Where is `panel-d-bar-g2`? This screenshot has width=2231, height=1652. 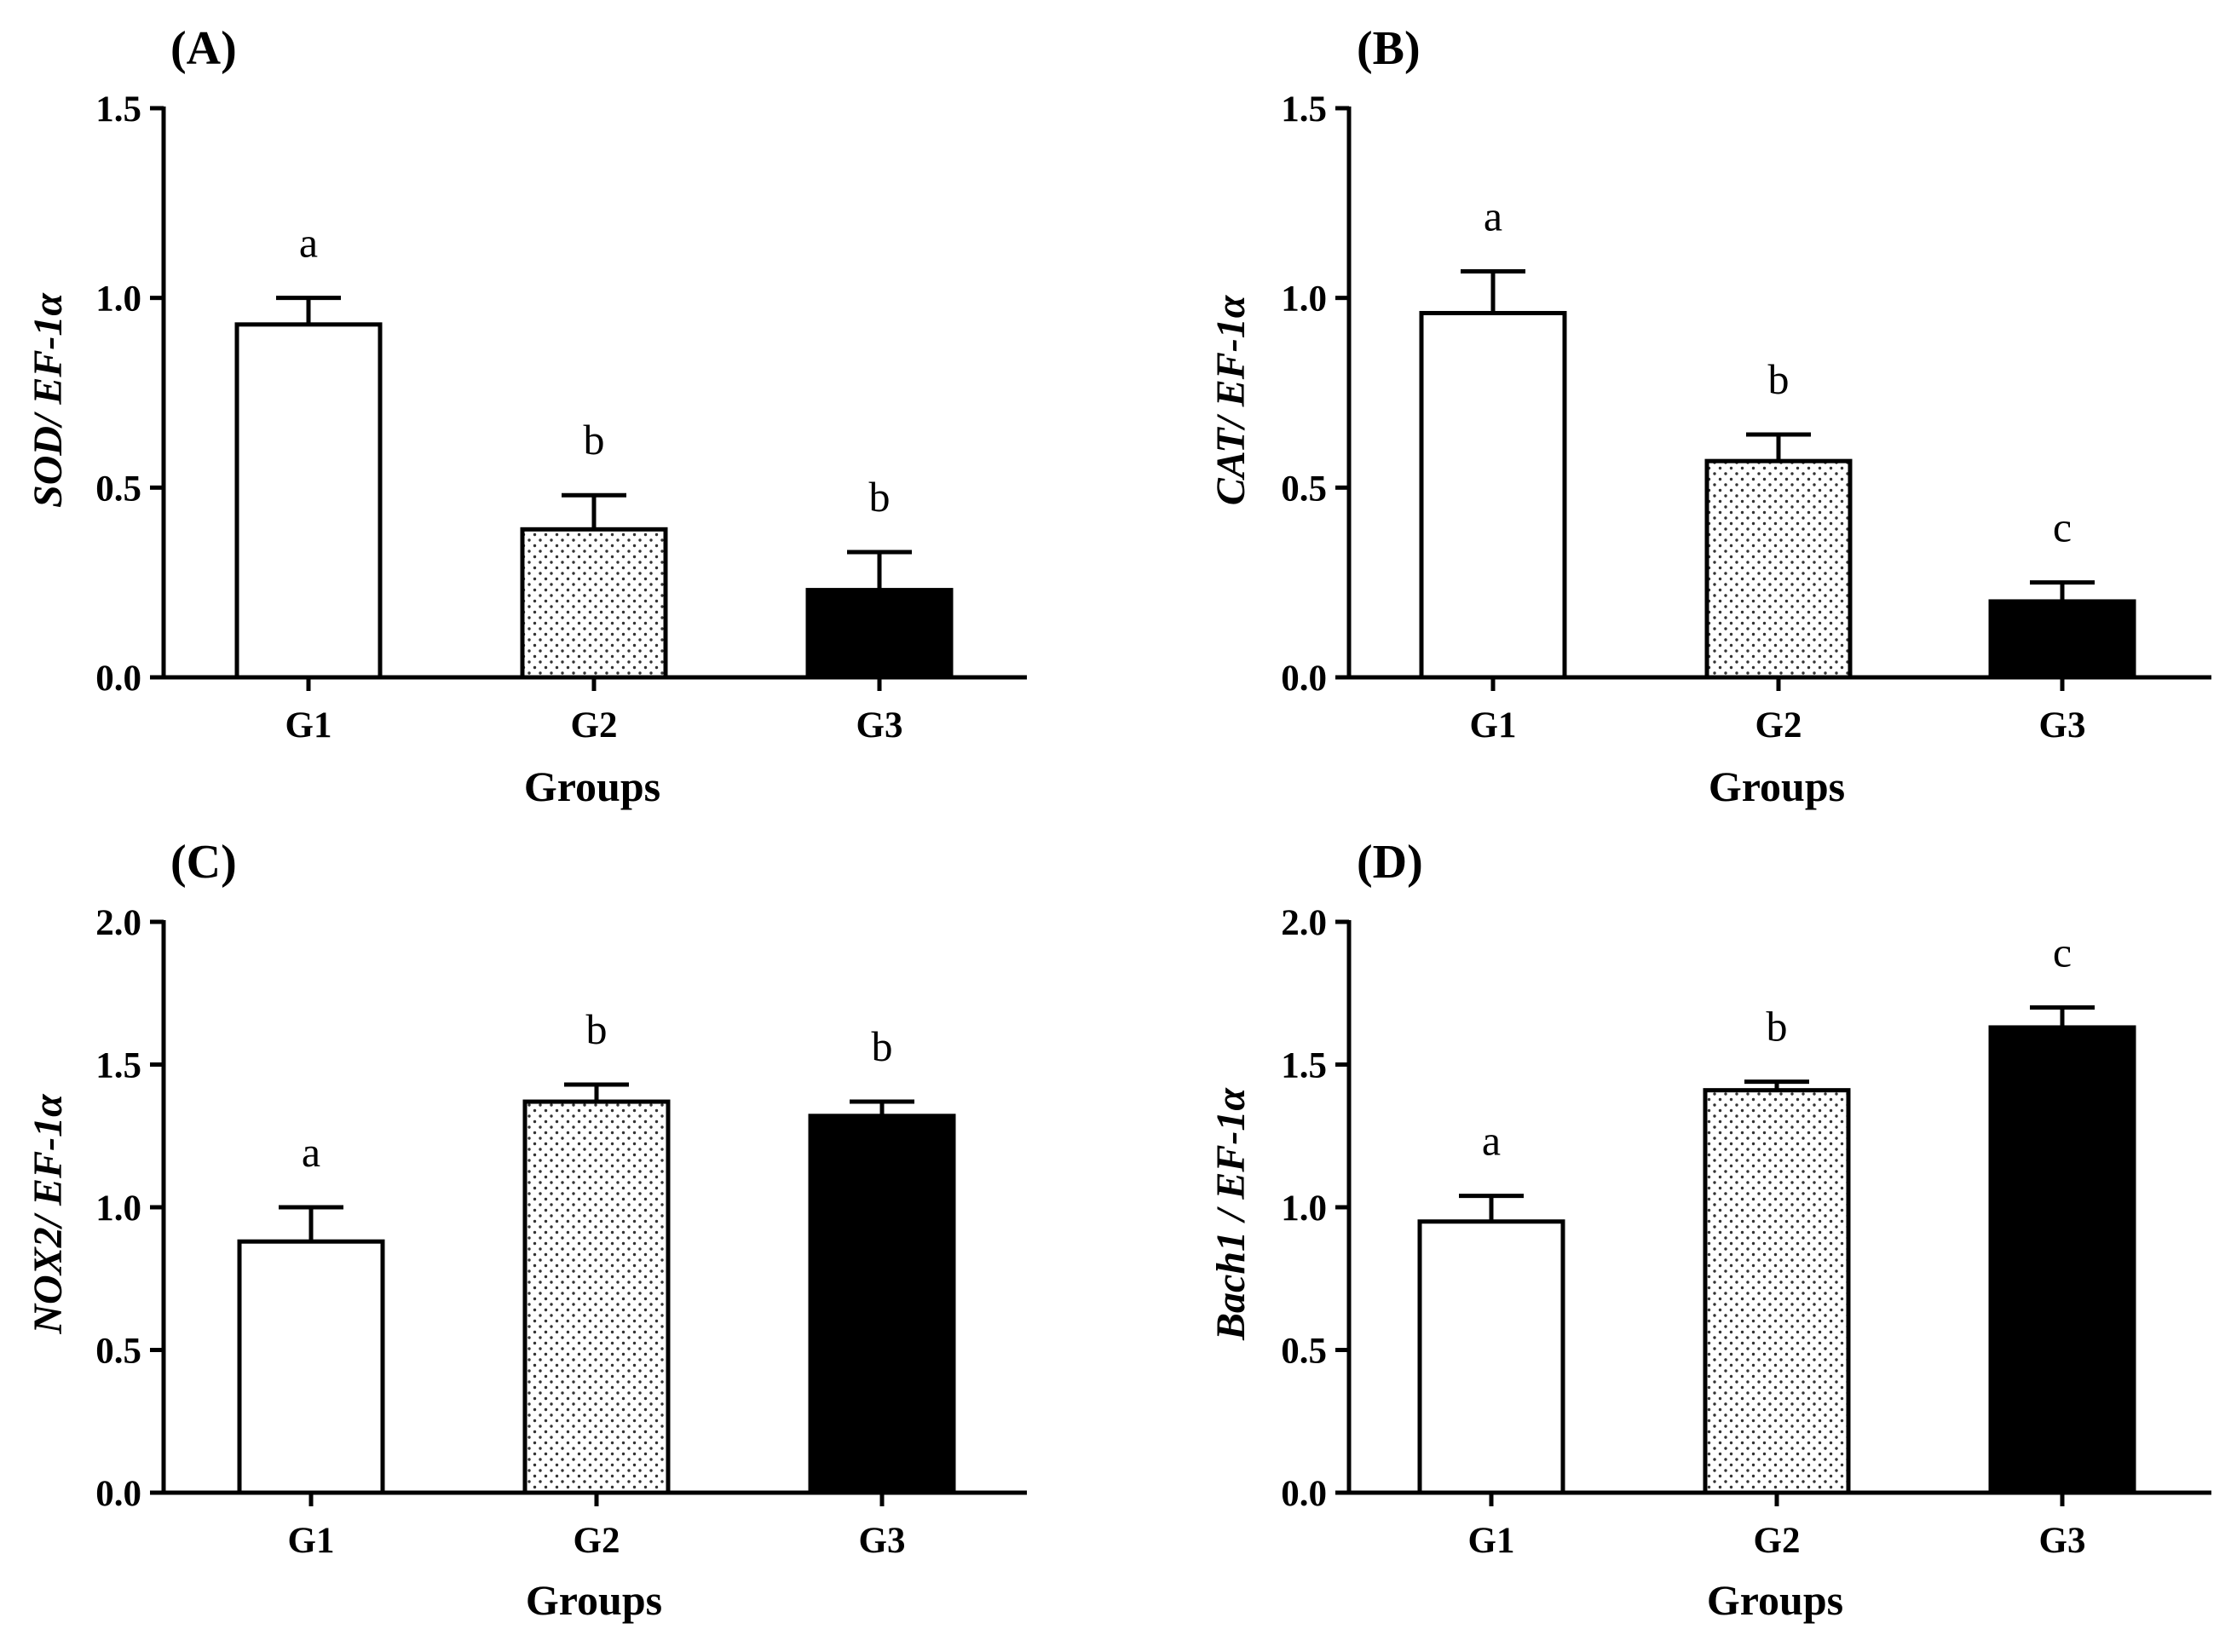 panel-d-bar-g2 is located at coordinates (1777, 1291).